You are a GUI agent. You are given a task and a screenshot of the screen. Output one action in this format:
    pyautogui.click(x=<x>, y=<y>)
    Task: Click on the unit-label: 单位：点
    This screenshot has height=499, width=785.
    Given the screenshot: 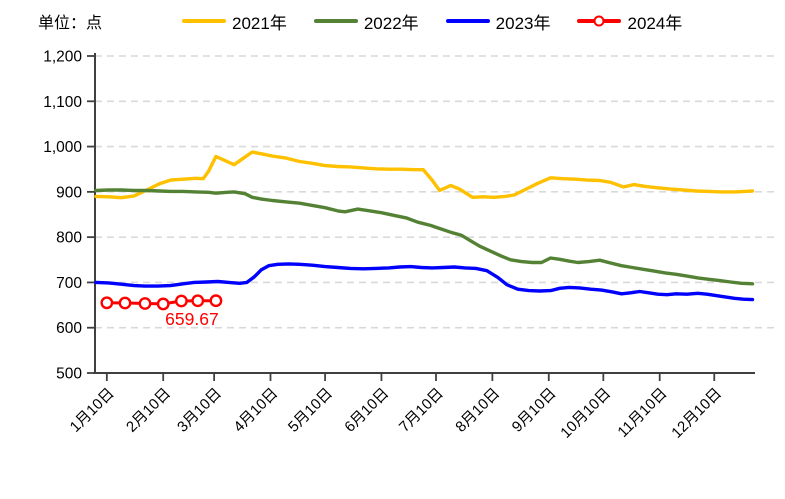 What is the action you would take?
    pyautogui.click(x=70, y=23)
    